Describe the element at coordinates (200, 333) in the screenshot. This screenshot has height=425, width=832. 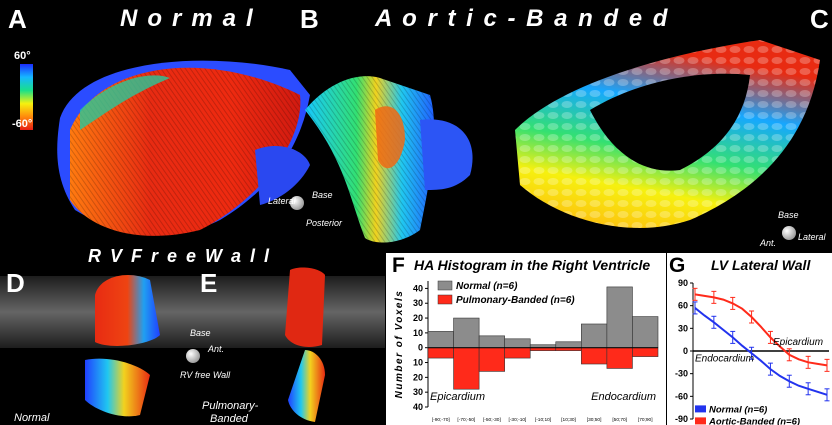
I see `e-base-label: Base` at that location.